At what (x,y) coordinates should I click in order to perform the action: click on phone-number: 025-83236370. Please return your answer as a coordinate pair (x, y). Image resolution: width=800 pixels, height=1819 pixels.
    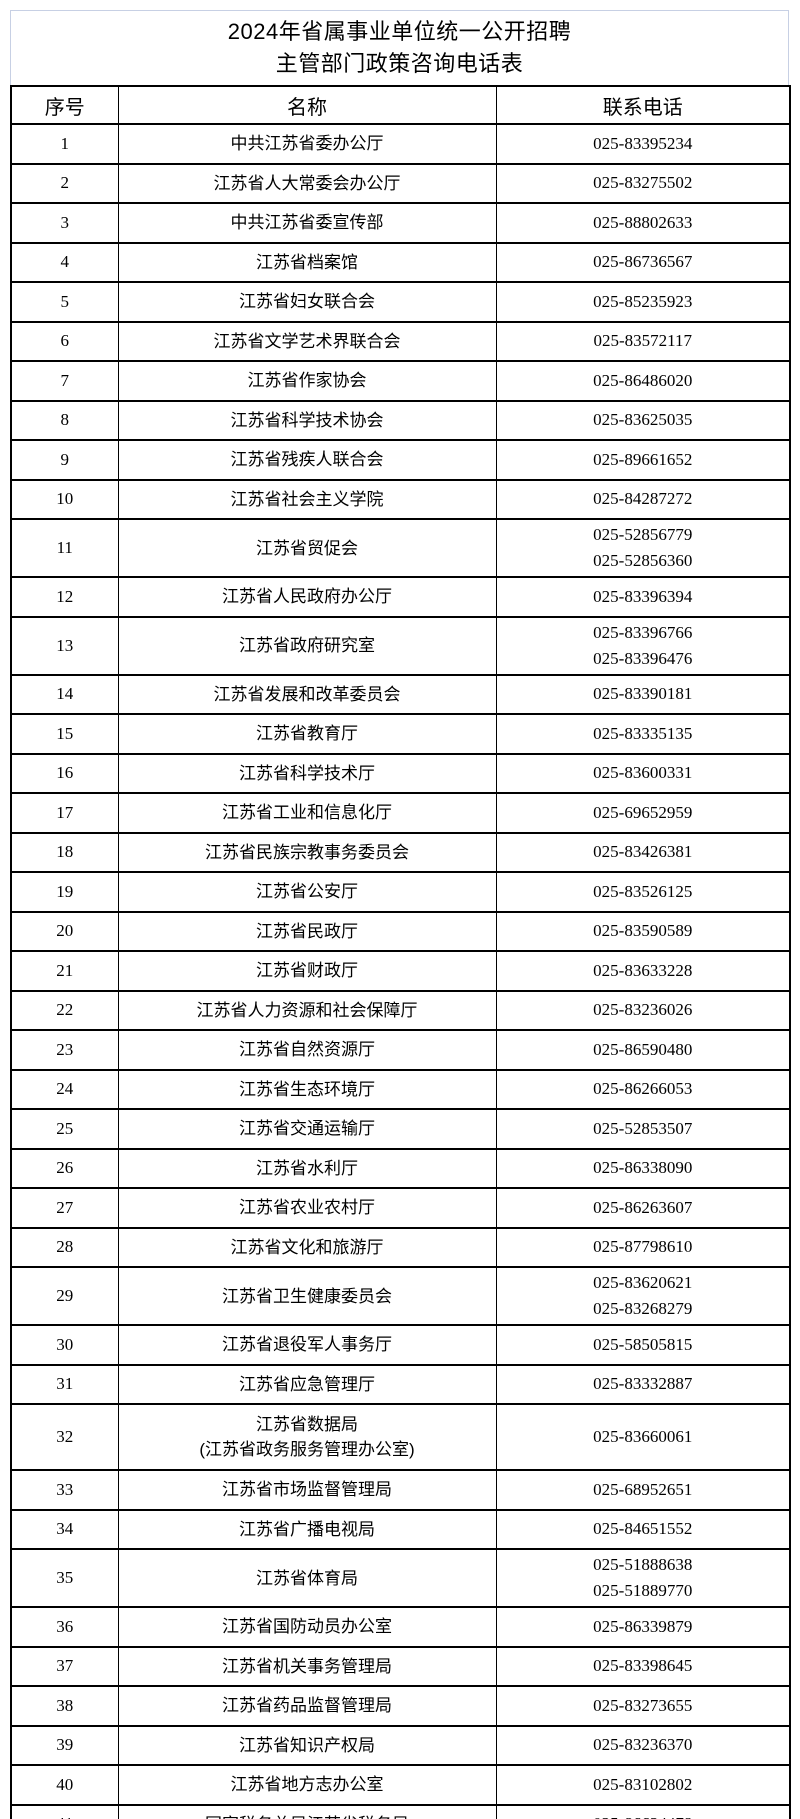
    Looking at the image, I should click on (643, 1745).